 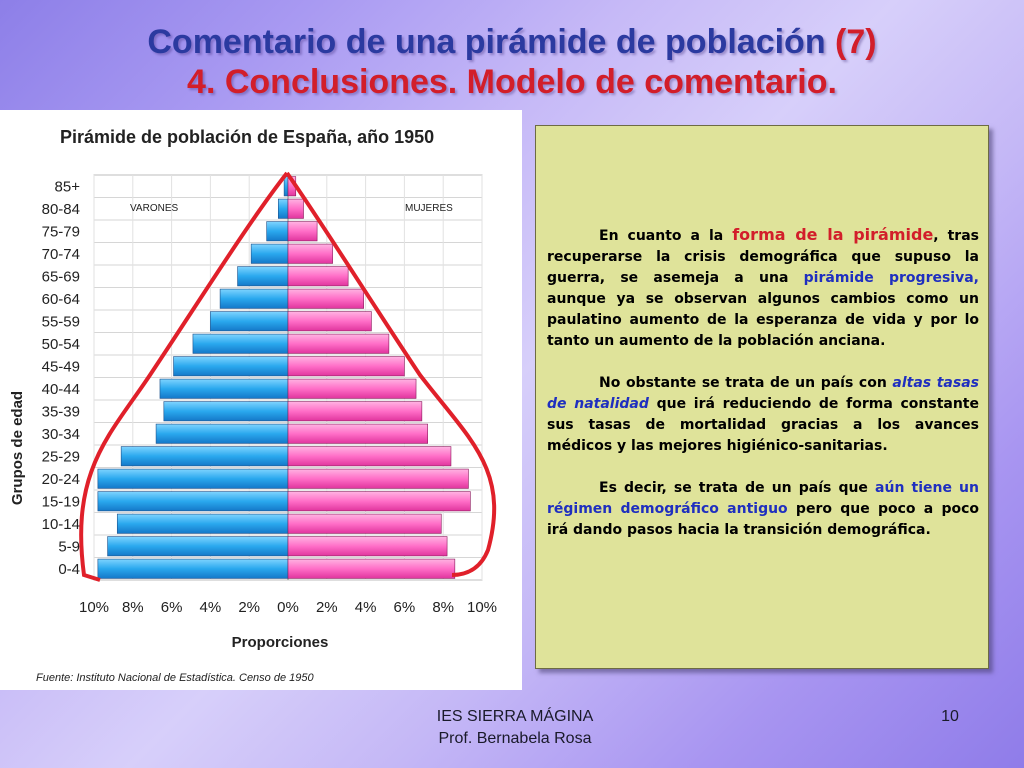 I want to click on highlight-shape: forma de la pirámide, so click(x=833, y=234).